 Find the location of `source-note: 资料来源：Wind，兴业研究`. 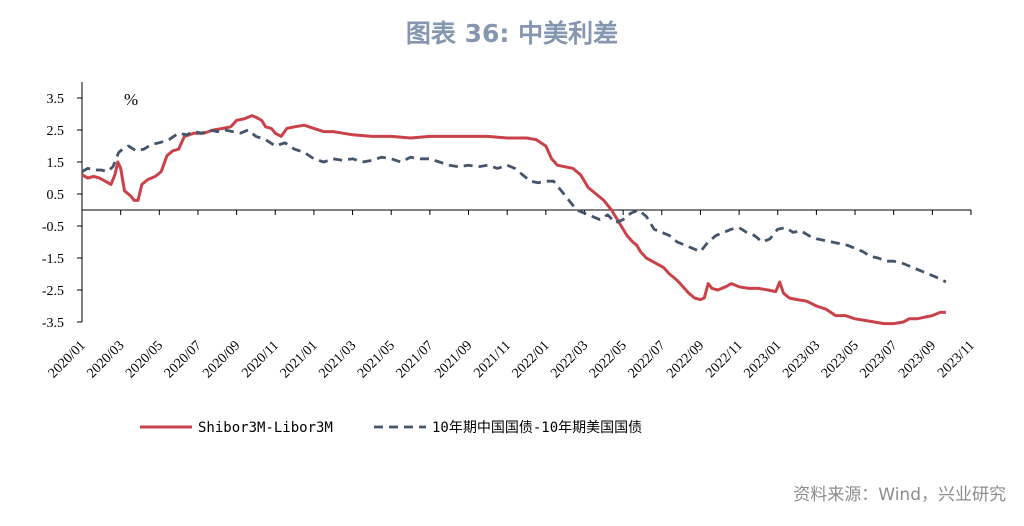

source-note: 资料来源：Wind，兴业研究 is located at coordinates (899, 495).